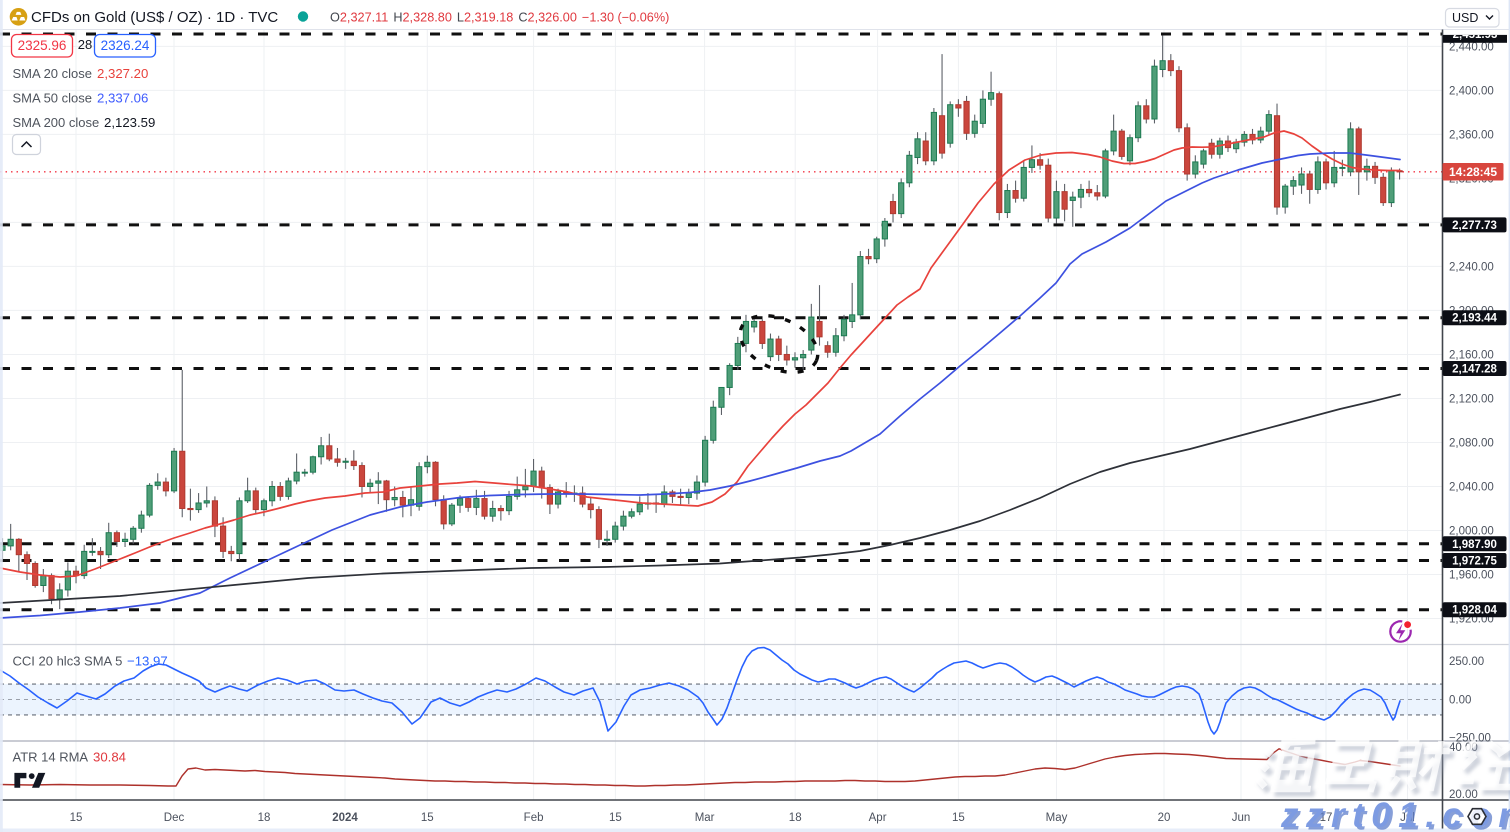 This screenshot has width=1510, height=832. Describe the element at coordinates (147, 661) in the screenshot. I see `svg-text: −13.97` at that location.